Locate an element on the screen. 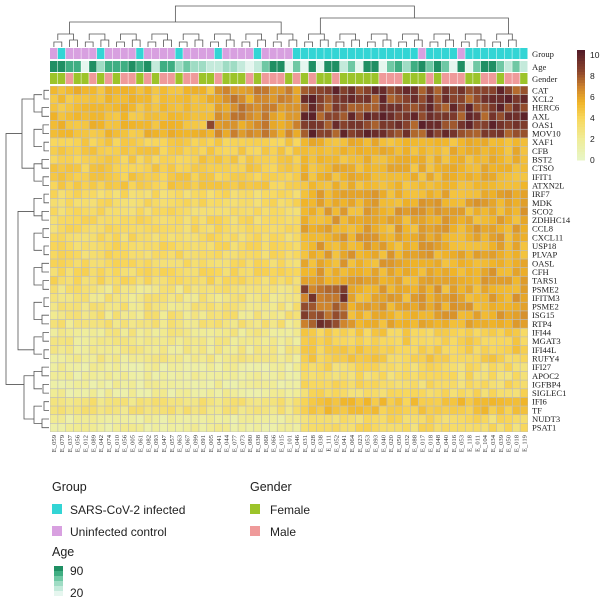  row-label: BST2 is located at coordinates (542, 160).